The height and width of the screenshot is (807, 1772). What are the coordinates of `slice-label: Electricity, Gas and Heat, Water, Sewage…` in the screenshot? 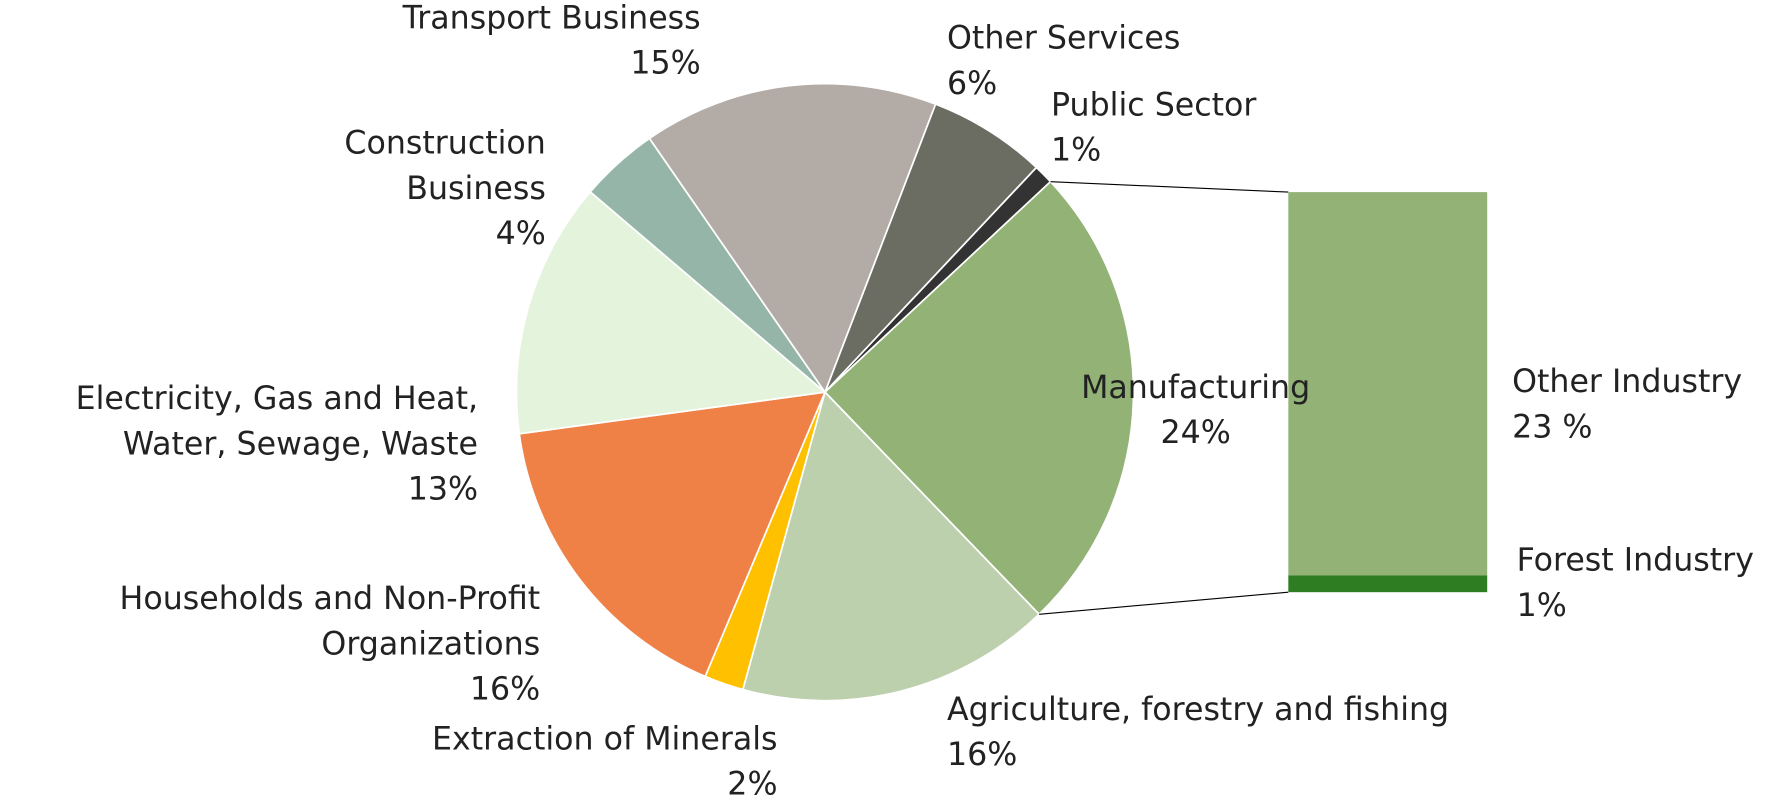 It's located at (240, 444).